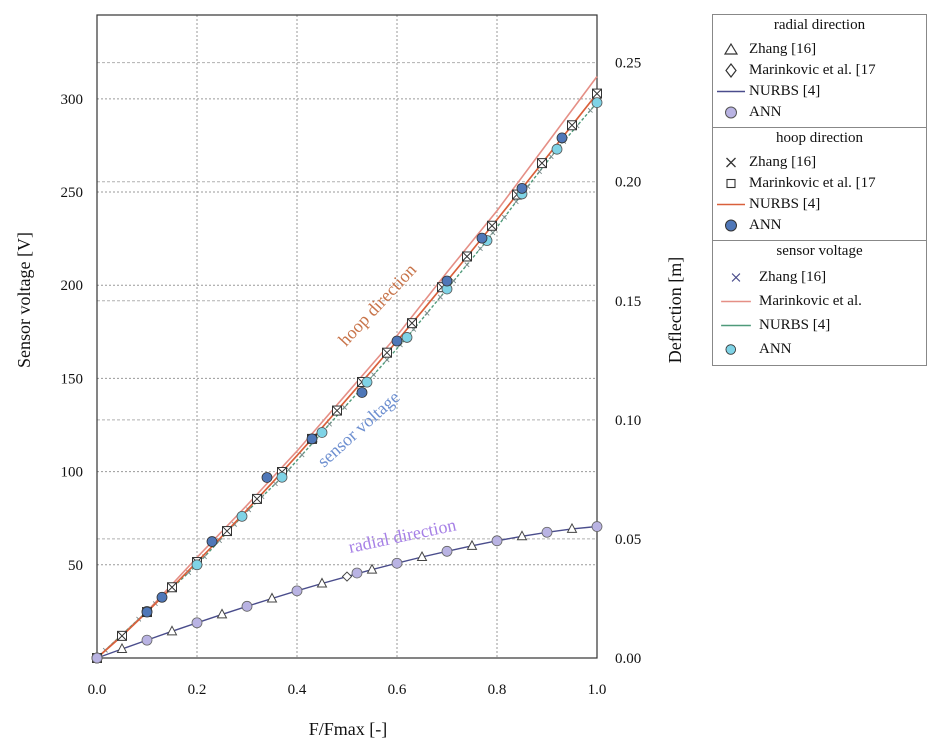 This screenshot has height=738, width=927. I want to click on annotation-sensor-voltage: sensor voltage, so click(358, 429).